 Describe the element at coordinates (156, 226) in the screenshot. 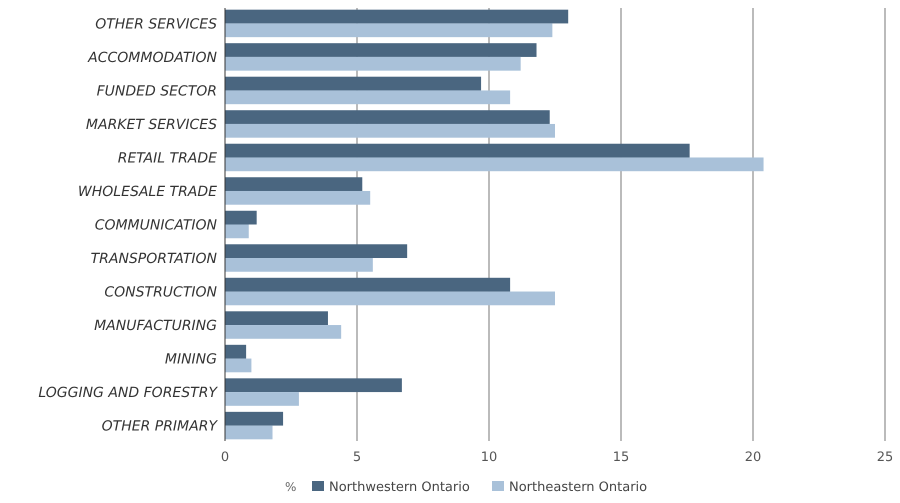

I see `y-tick-label: COMMUNICATION` at that location.